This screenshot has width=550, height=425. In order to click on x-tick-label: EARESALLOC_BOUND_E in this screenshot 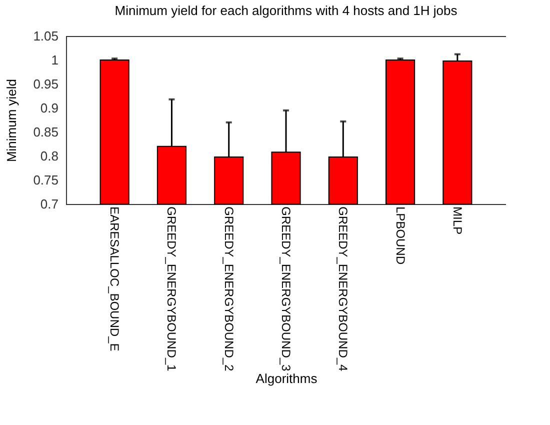, I will do `click(115, 279)`.